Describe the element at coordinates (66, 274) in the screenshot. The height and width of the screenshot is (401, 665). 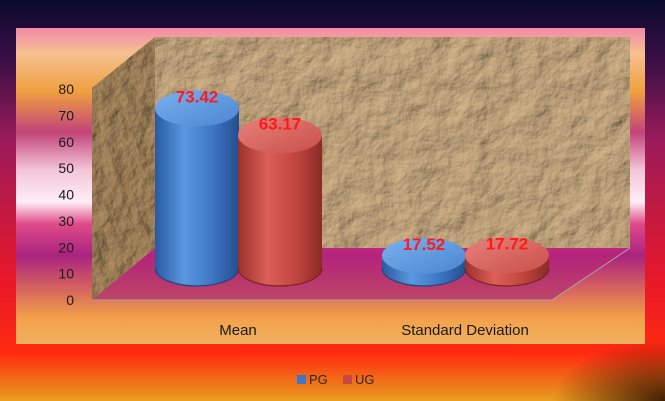
I see `y-tick-label: 10` at that location.